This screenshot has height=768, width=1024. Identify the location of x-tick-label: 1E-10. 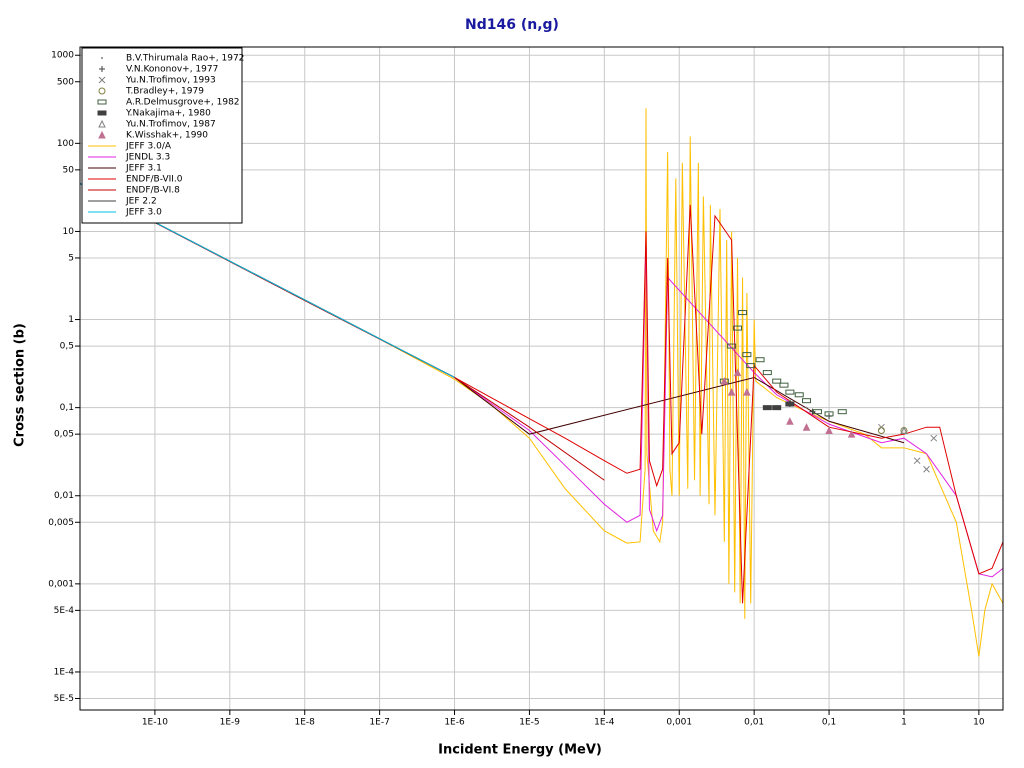
(155, 723).